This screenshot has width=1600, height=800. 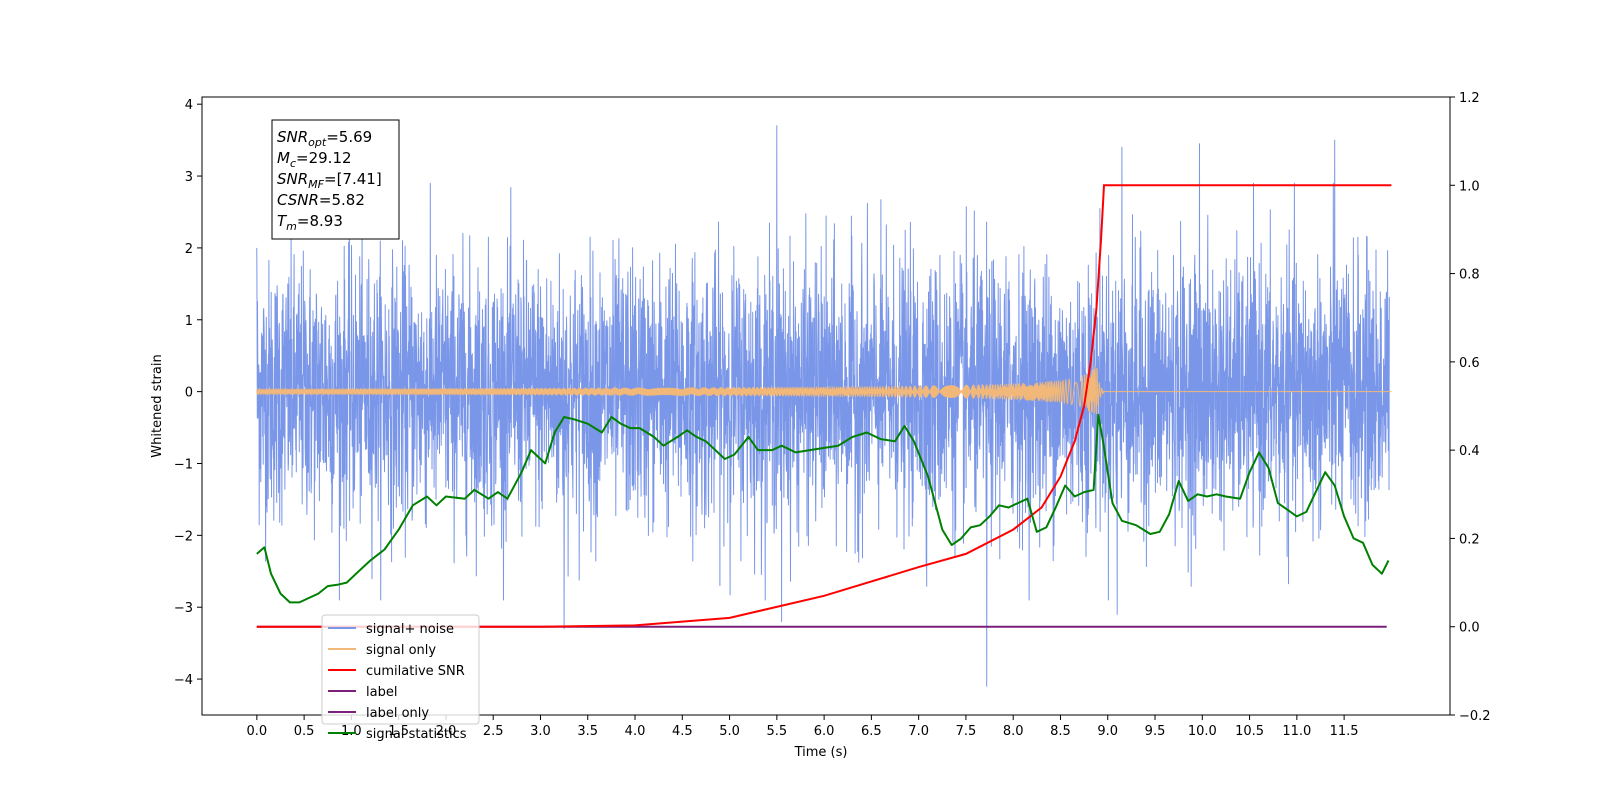 I want to click on info-line: Mc=29.12, so click(x=314, y=159).